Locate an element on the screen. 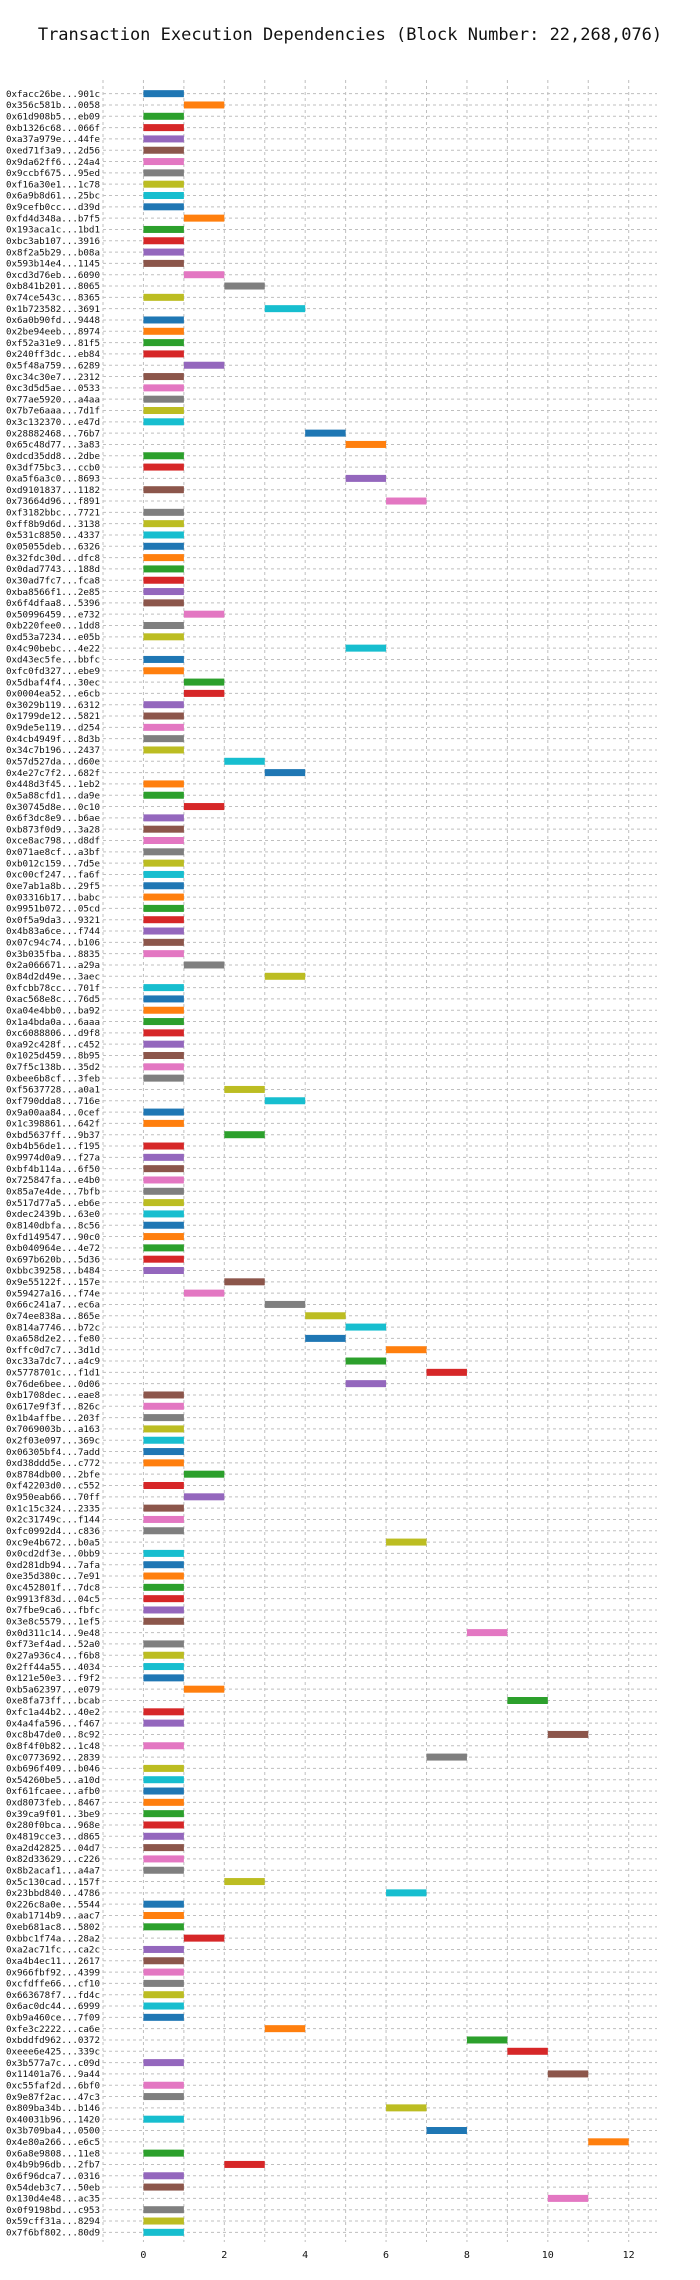 The height and width of the screenshot is (2280, 700). transaction-label: 0x6a8e9808...11e8 is located at coordinates (53, 2153).